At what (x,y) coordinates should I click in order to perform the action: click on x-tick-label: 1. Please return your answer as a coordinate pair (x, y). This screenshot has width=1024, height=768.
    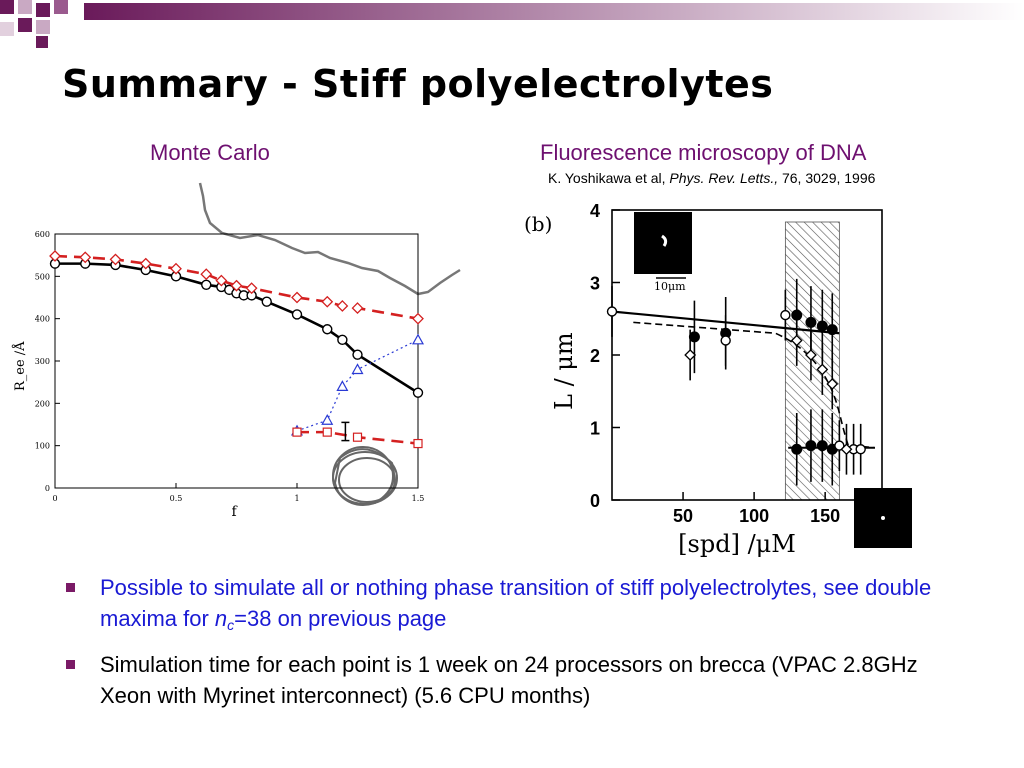
    Looking at the image, I should click on (296, 498).